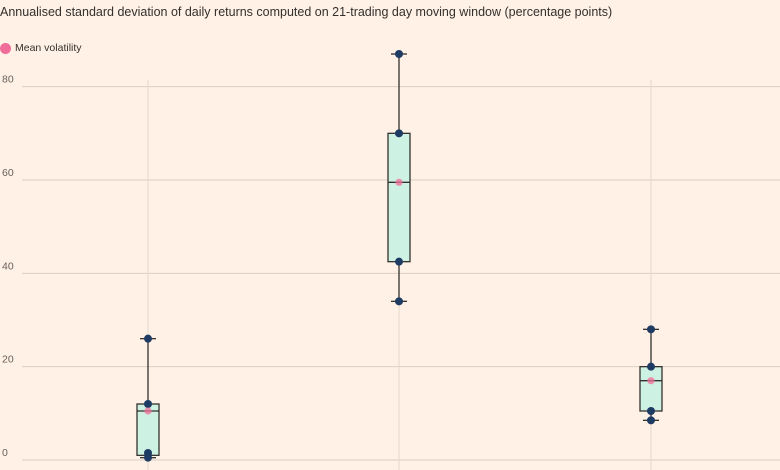 The height and width of the screenshot is (470, 780). I want to click on y-axis: 0 20 40 60 80, so click(8, 266).